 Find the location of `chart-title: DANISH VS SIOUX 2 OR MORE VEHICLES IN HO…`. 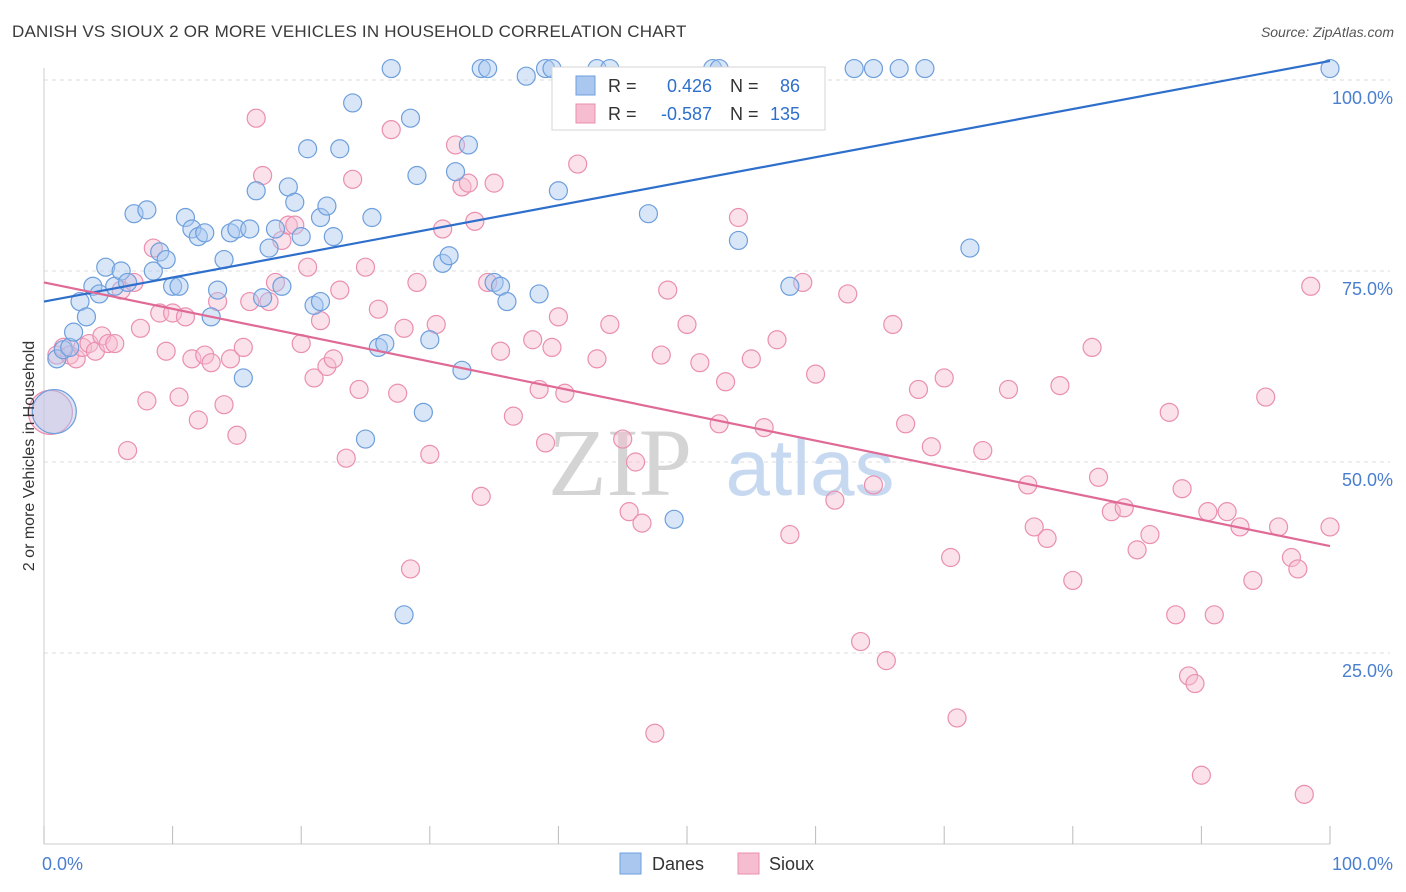

chart-title: DANISH VS SIOUX 2 OR MORE VEHICLES IN HO… is located at coordinates (349, 31).